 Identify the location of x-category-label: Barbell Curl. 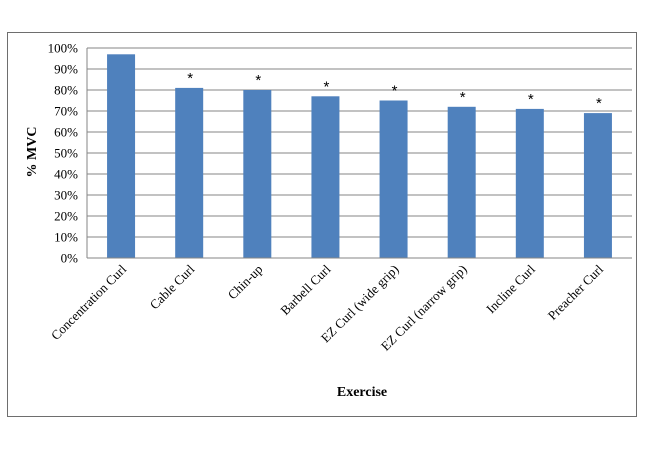
(305, 289).